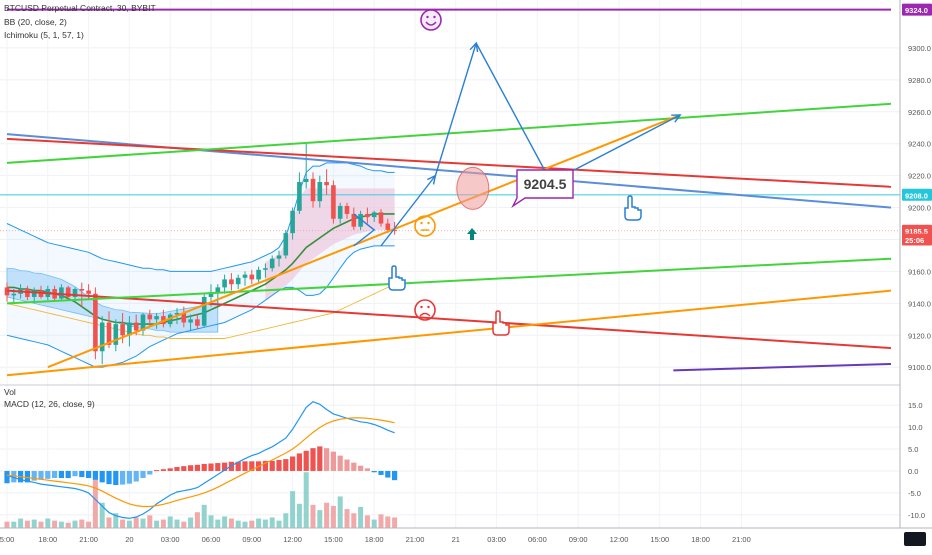 This screenshot has width=932, height=555. I want to click on price-axis-background, so click(916, 275).